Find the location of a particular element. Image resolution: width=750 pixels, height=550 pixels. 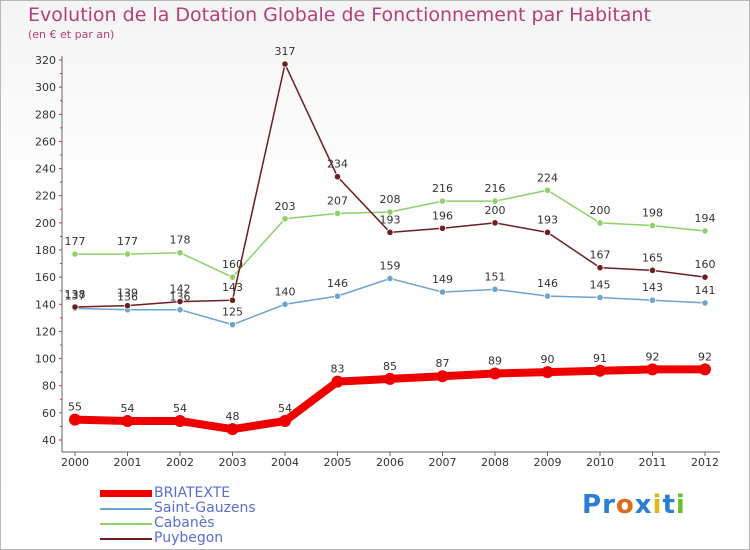

x-tick-label: 2009 is located at coordinates (548, 462).